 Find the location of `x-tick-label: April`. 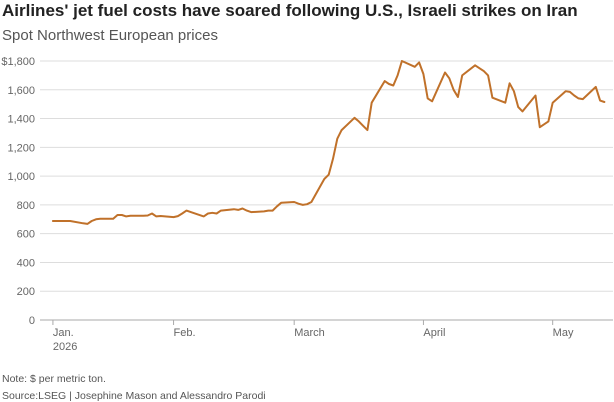

x-tick-label: April is located at coordinates (434, 333).